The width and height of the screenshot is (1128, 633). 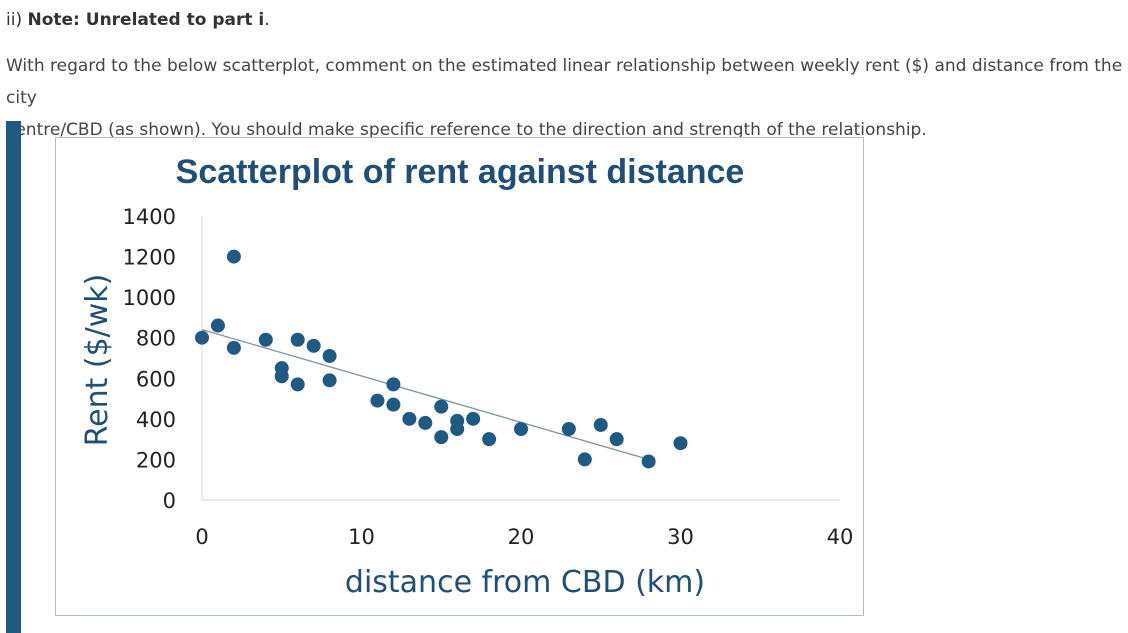 What do you see at coordinates (460, 172) in the screenshot?
I see `chart-title: Scatterplot of rent against distance` at bounding box center [460, 172].